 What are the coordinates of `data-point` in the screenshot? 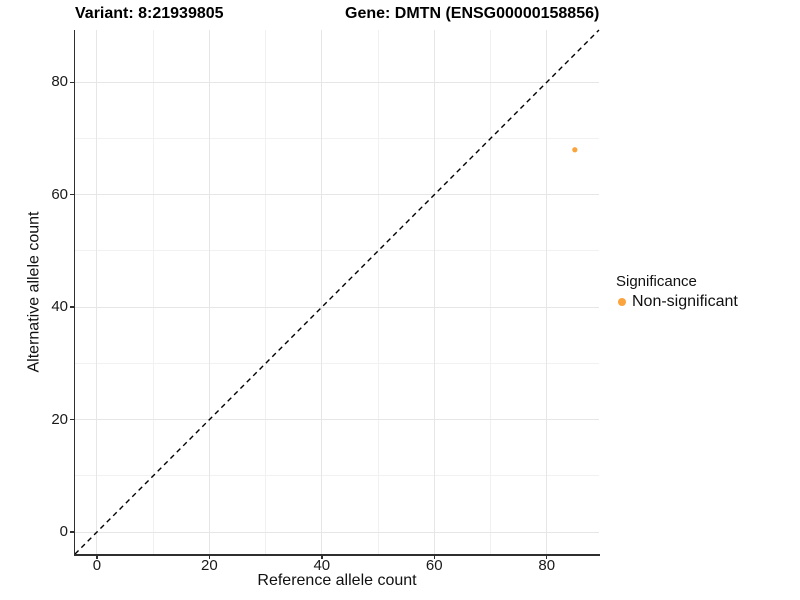 It's located at (575, 150).